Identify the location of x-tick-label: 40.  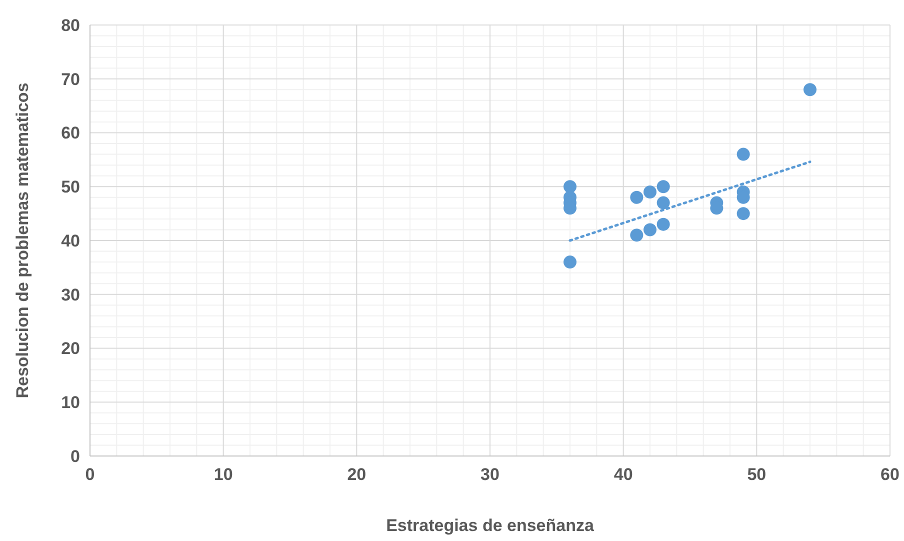
(623, 474).